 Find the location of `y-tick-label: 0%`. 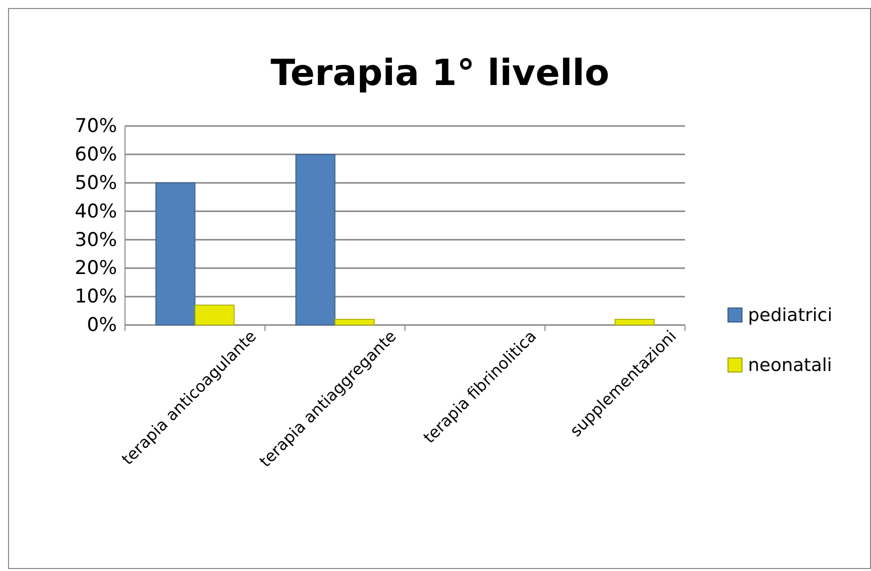

y-tick-label: 0% is located at coordinates (101, 325).